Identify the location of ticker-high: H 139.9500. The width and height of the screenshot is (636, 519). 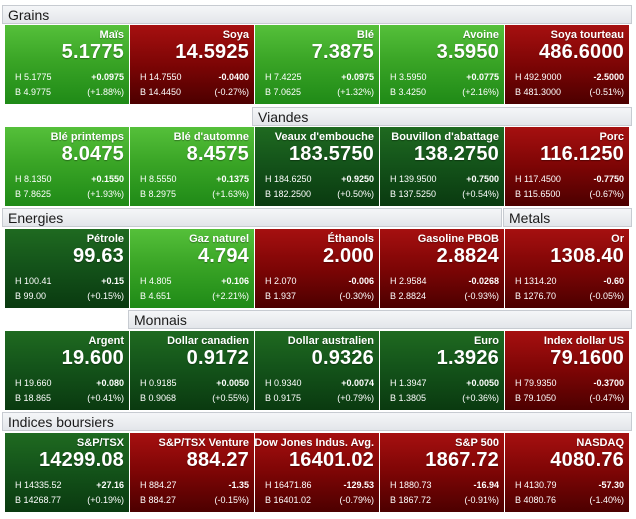
(413, 179).